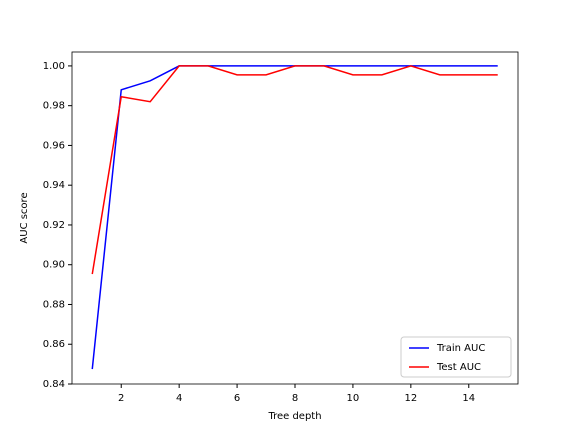  What do you see at coordinates (54, 185) in the screenshot?
I see `y-tick-label: 0.94` at bounding box center [54, 185].